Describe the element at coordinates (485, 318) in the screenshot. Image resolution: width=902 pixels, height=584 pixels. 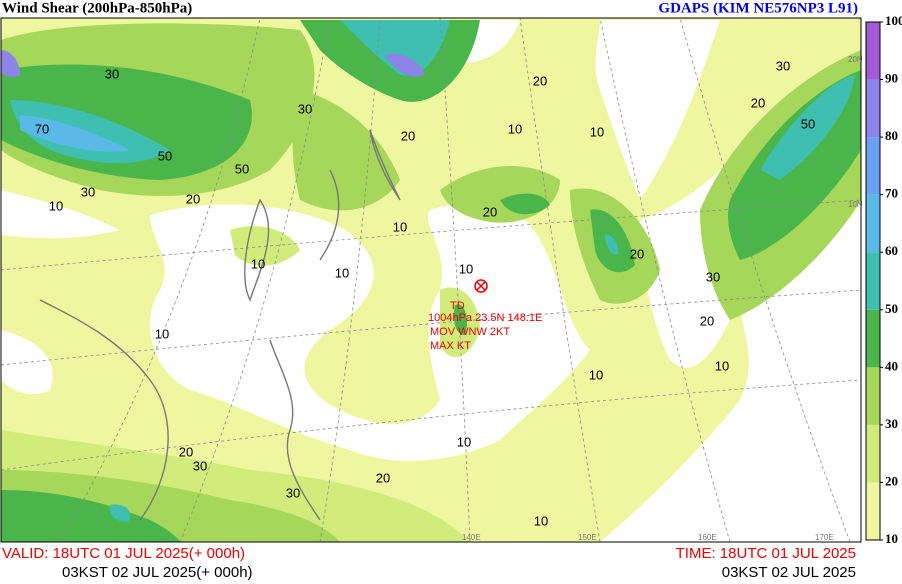
I see `storm-info: 1004hPa 23.5N 148.1E` at that location.